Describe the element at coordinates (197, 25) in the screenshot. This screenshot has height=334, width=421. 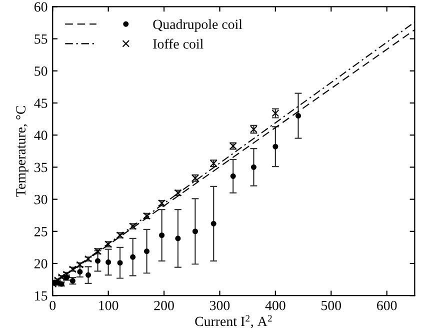
I see `legend-label: Quadrupole coil` at that location.